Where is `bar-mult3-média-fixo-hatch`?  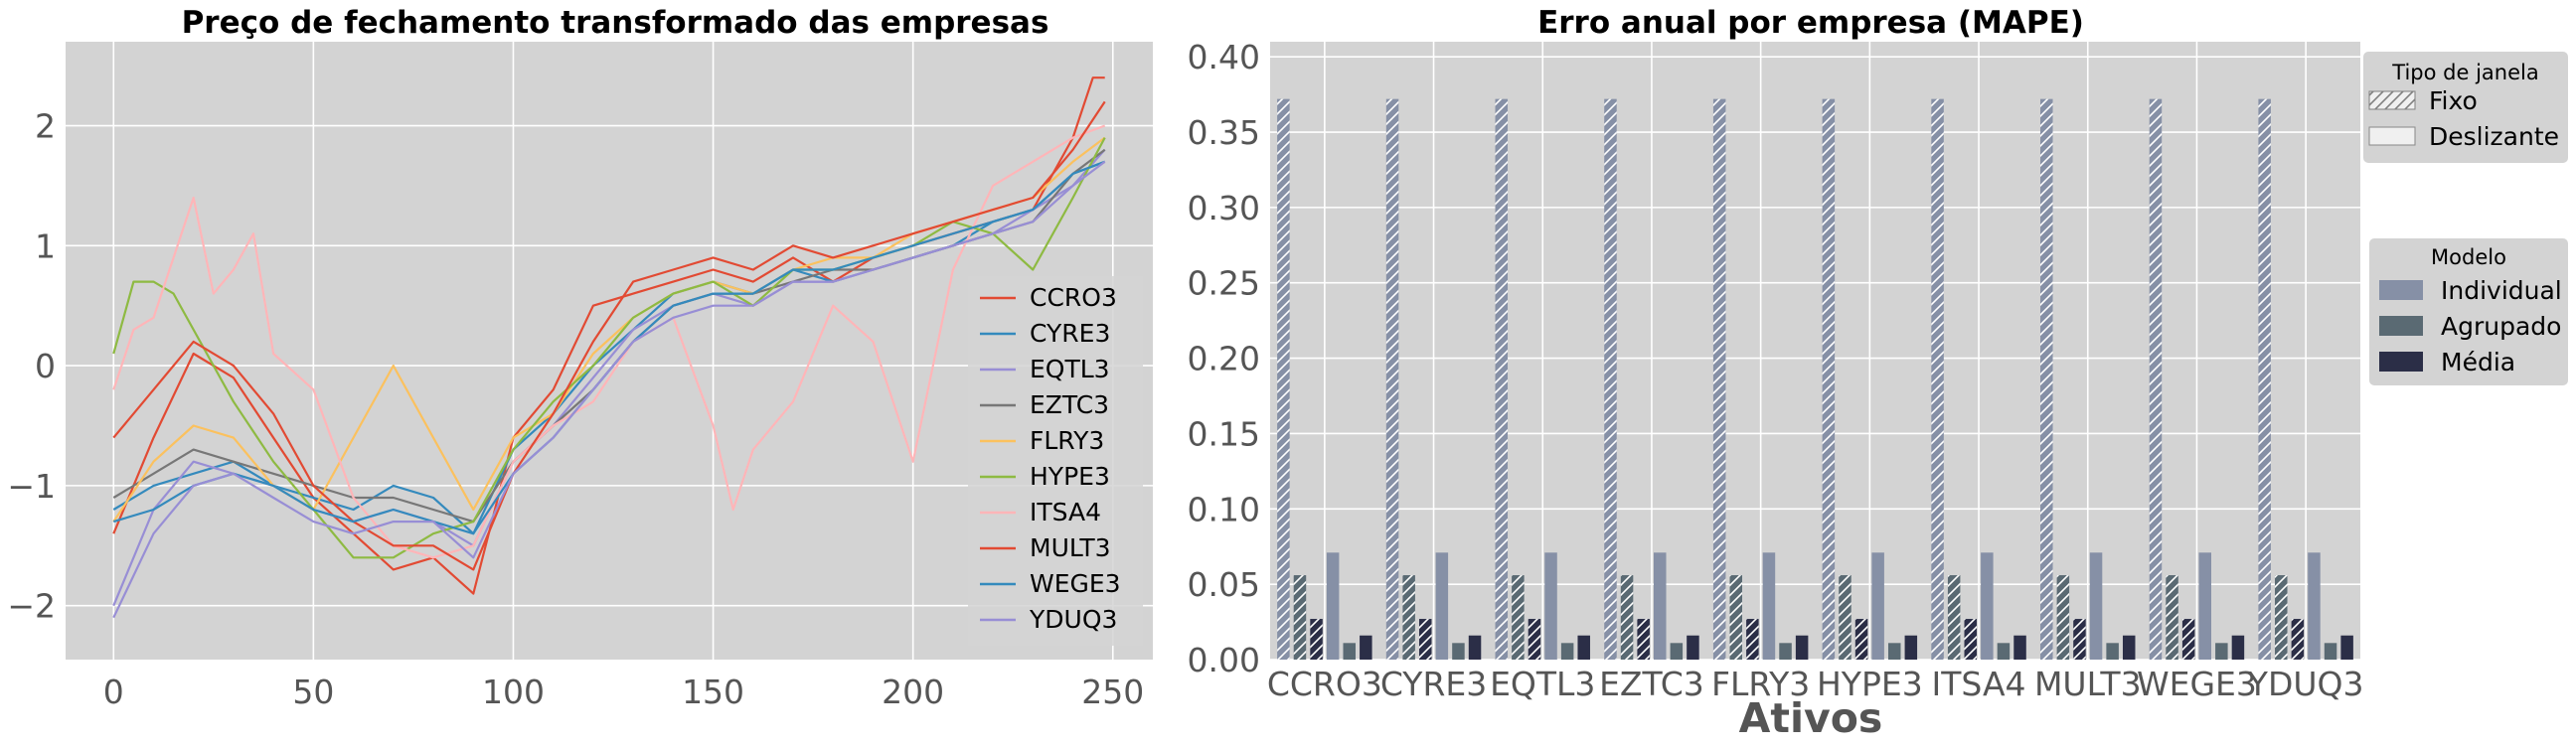
bar-mult3-média-fixo-hatch is located at coordinates (2079, 640).